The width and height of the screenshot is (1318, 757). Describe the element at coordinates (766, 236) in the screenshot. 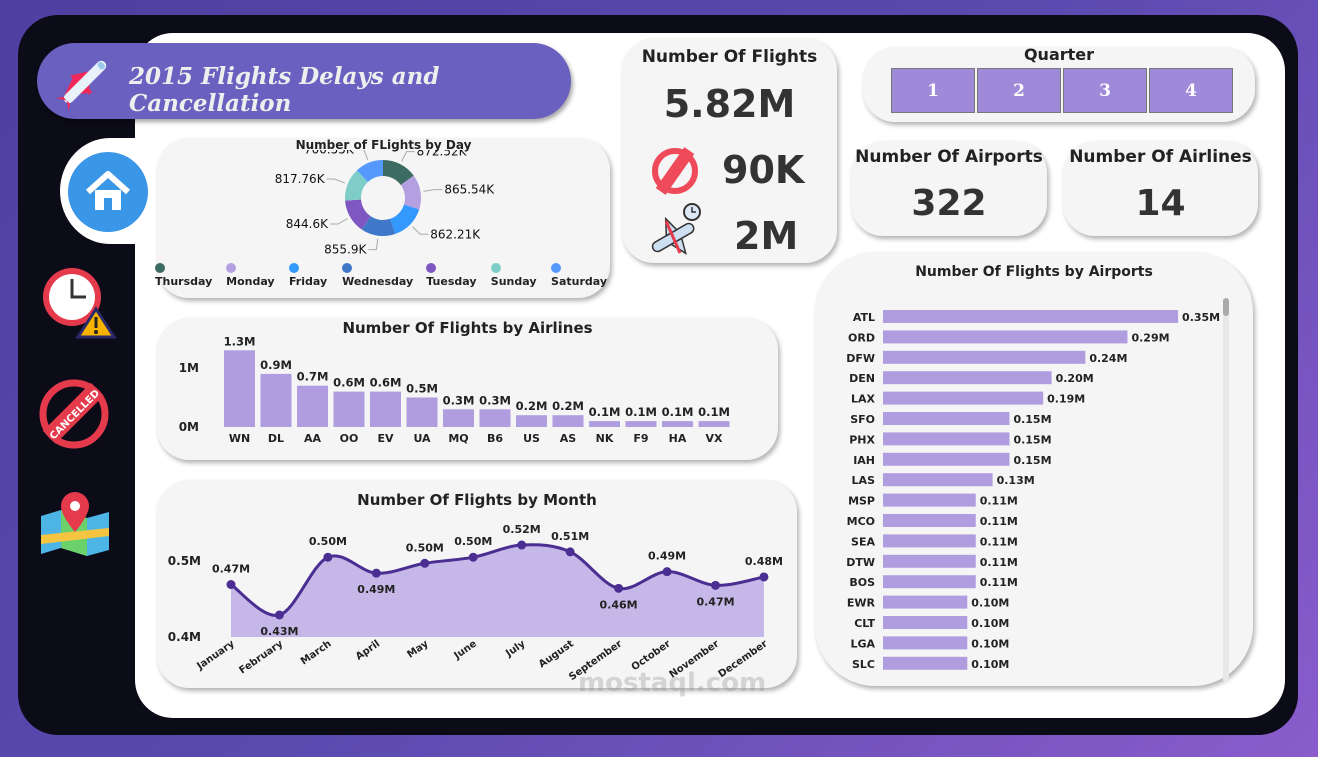

I see `delayed-value: 2M` at that location.